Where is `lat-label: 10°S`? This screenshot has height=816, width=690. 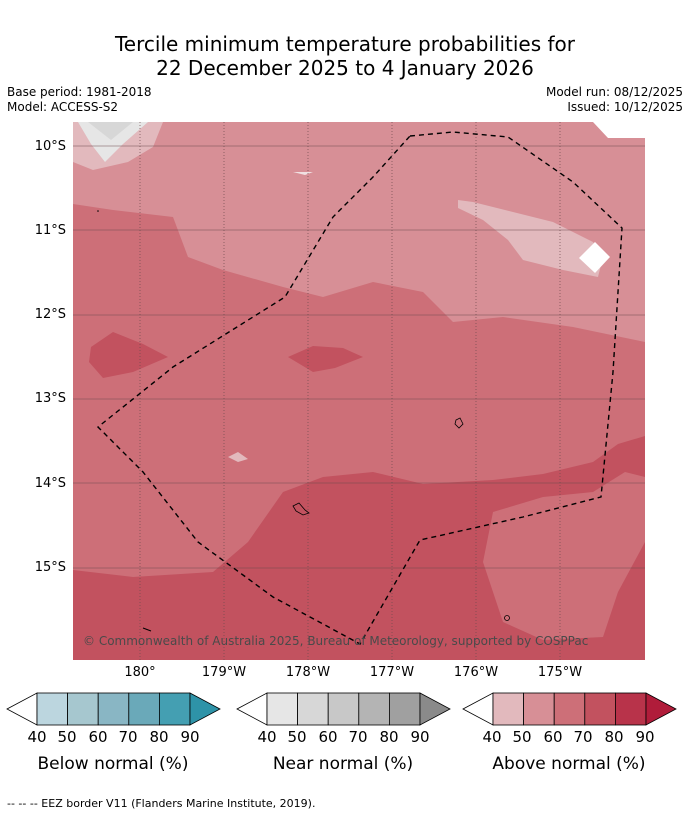 lat-label: 10°S is located at coordinates (50, 146).